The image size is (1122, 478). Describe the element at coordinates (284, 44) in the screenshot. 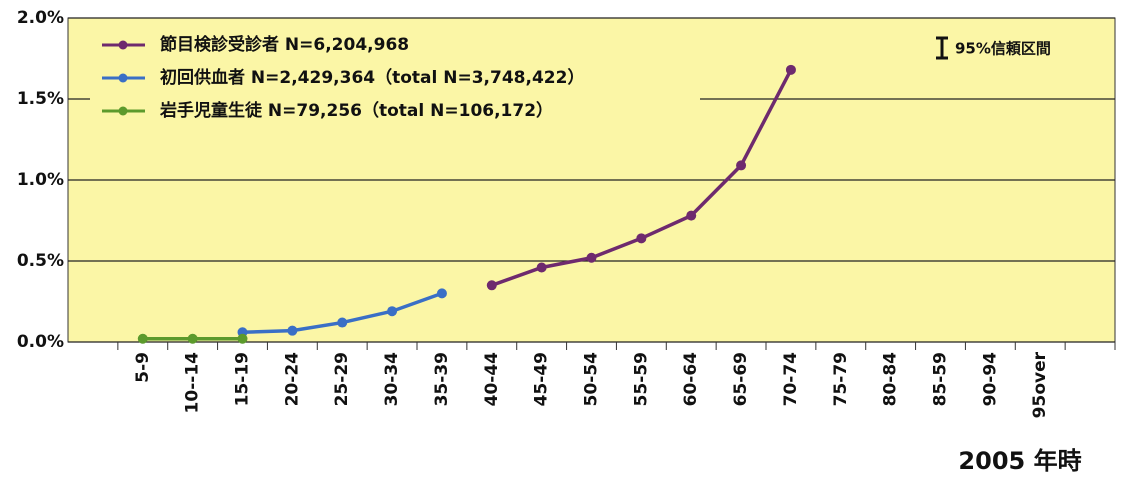

I see `legend-label: 節目検診受診者 N=6,204,968` at that location.